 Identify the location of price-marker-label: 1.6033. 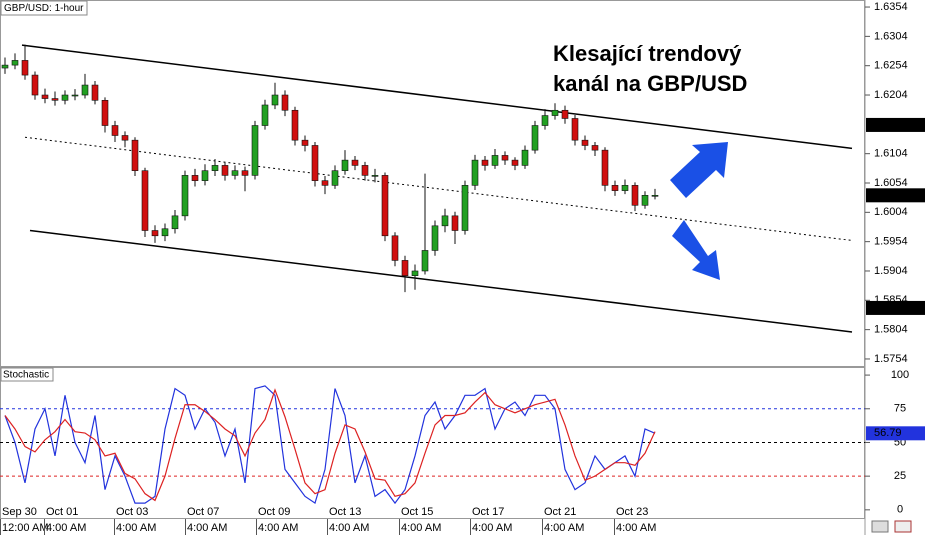
(891, 195).